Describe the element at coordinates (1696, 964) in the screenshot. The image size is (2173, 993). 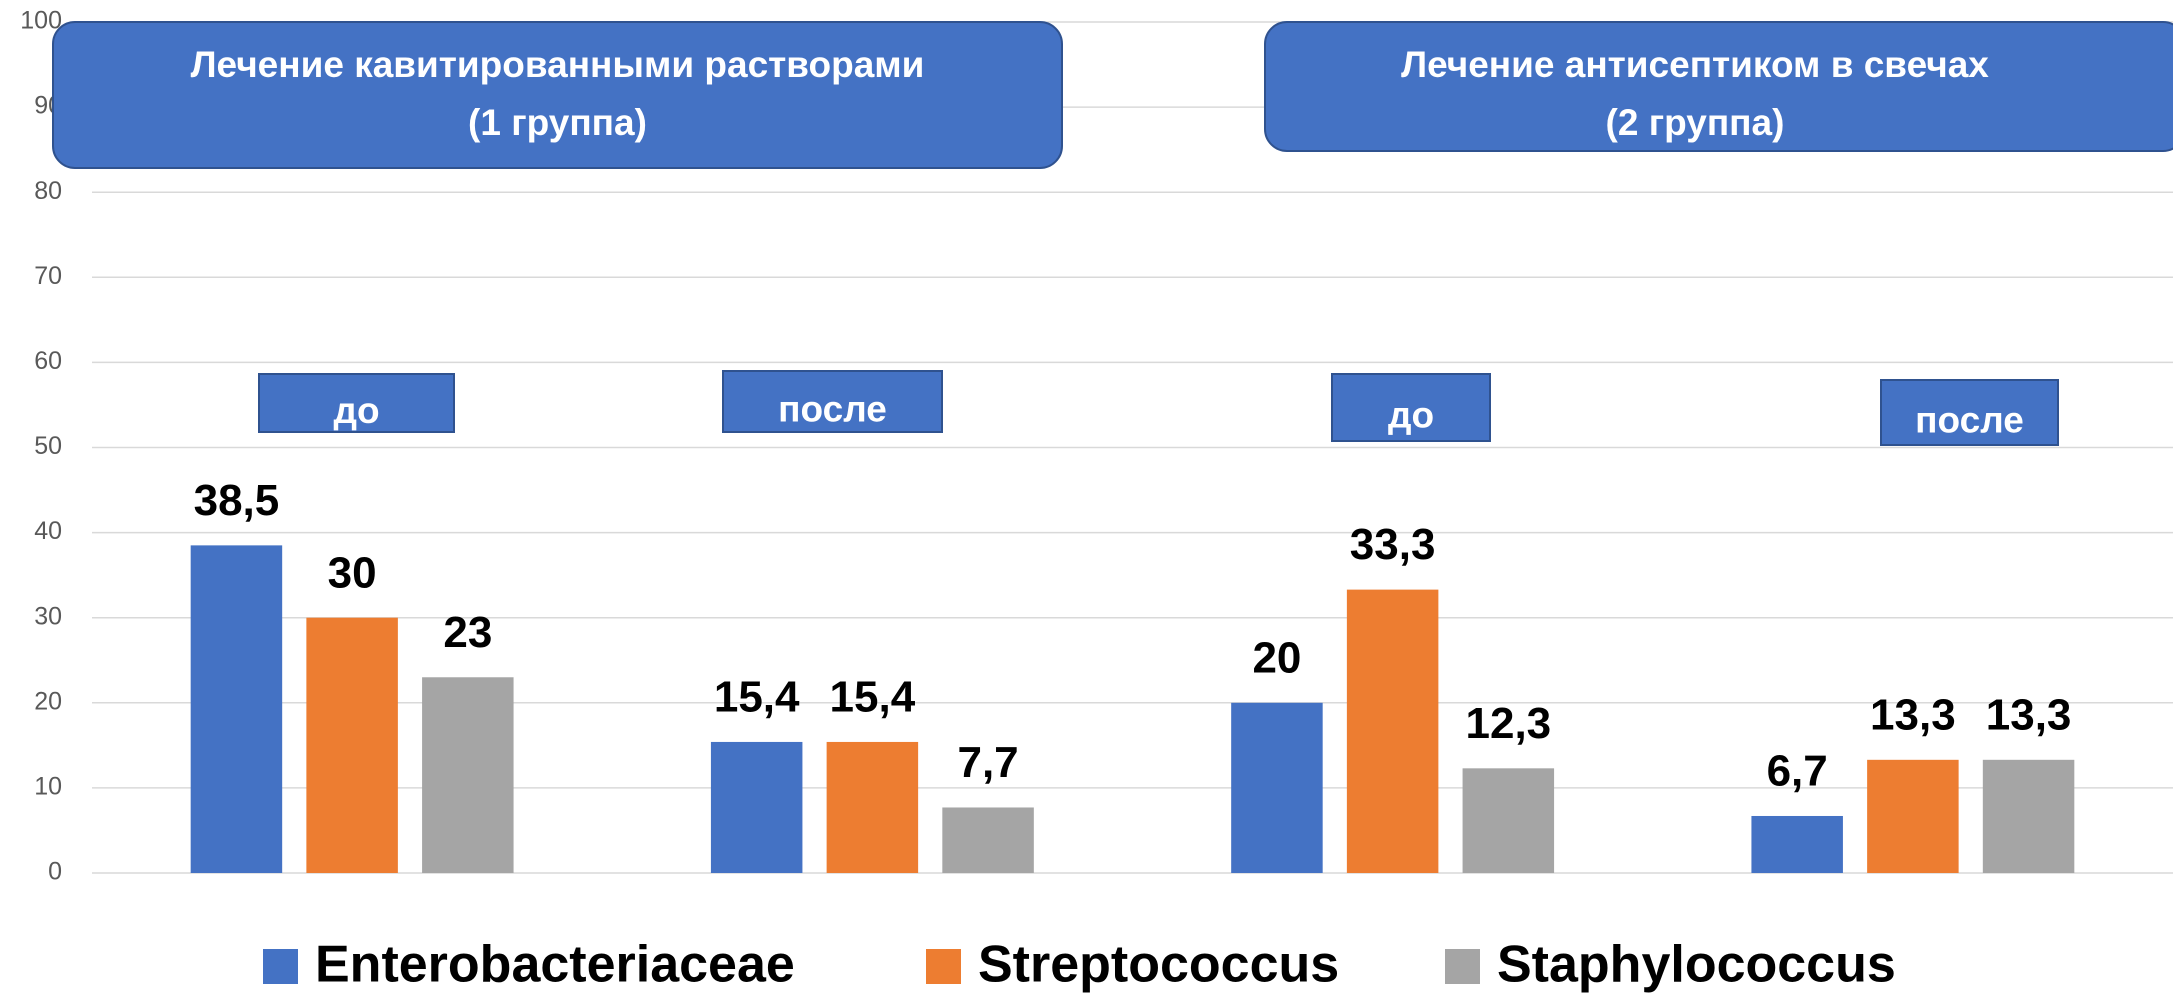
I see `legend-label: Staphylococcus` at that location.